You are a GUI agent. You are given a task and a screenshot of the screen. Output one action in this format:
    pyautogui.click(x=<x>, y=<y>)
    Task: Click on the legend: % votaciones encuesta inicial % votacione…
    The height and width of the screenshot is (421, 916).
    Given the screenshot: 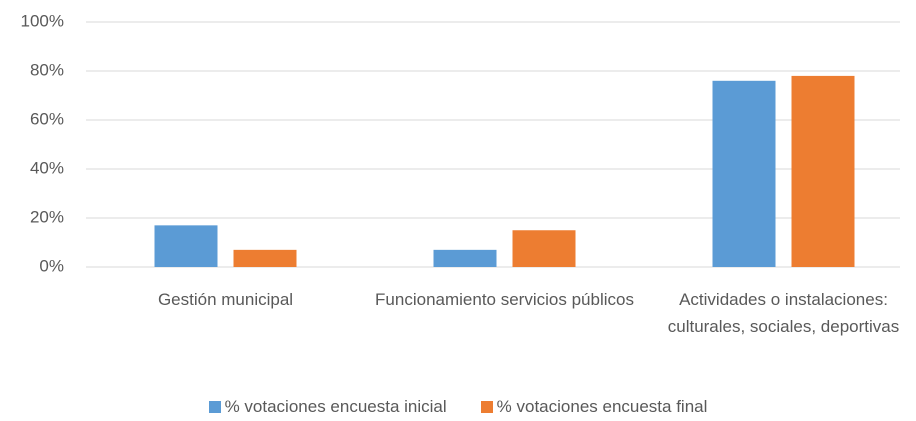 What is the action you would take?
    pyautogui.click(x=458, y=407)
    